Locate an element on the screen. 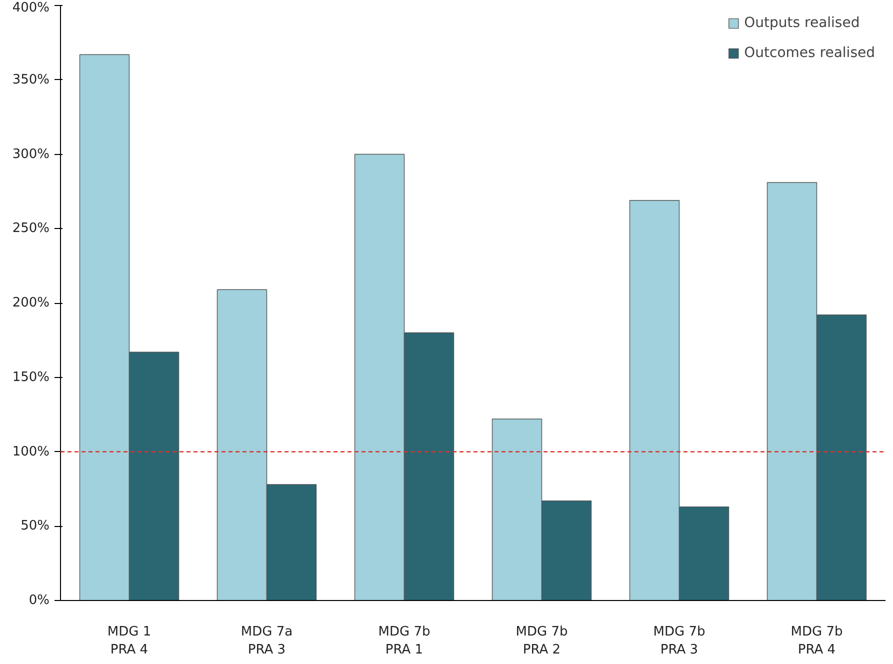  y-tick-label: 0% is located at coordinates (39, 600).